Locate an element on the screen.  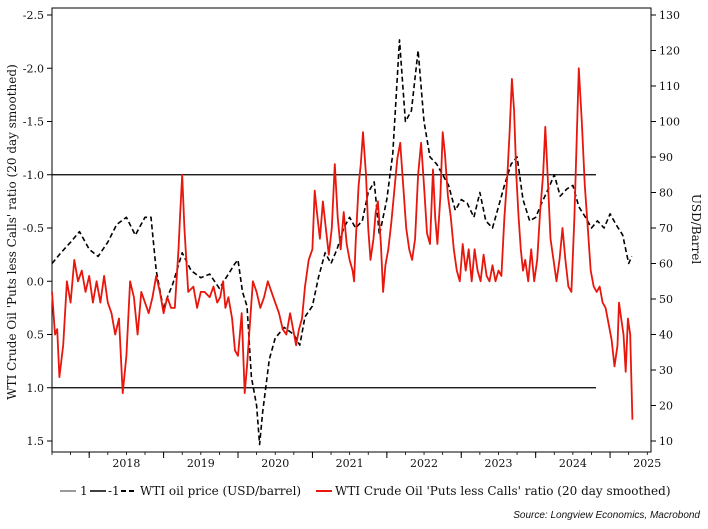
right-tick-label: 60 is located at coordinates (666, 264).